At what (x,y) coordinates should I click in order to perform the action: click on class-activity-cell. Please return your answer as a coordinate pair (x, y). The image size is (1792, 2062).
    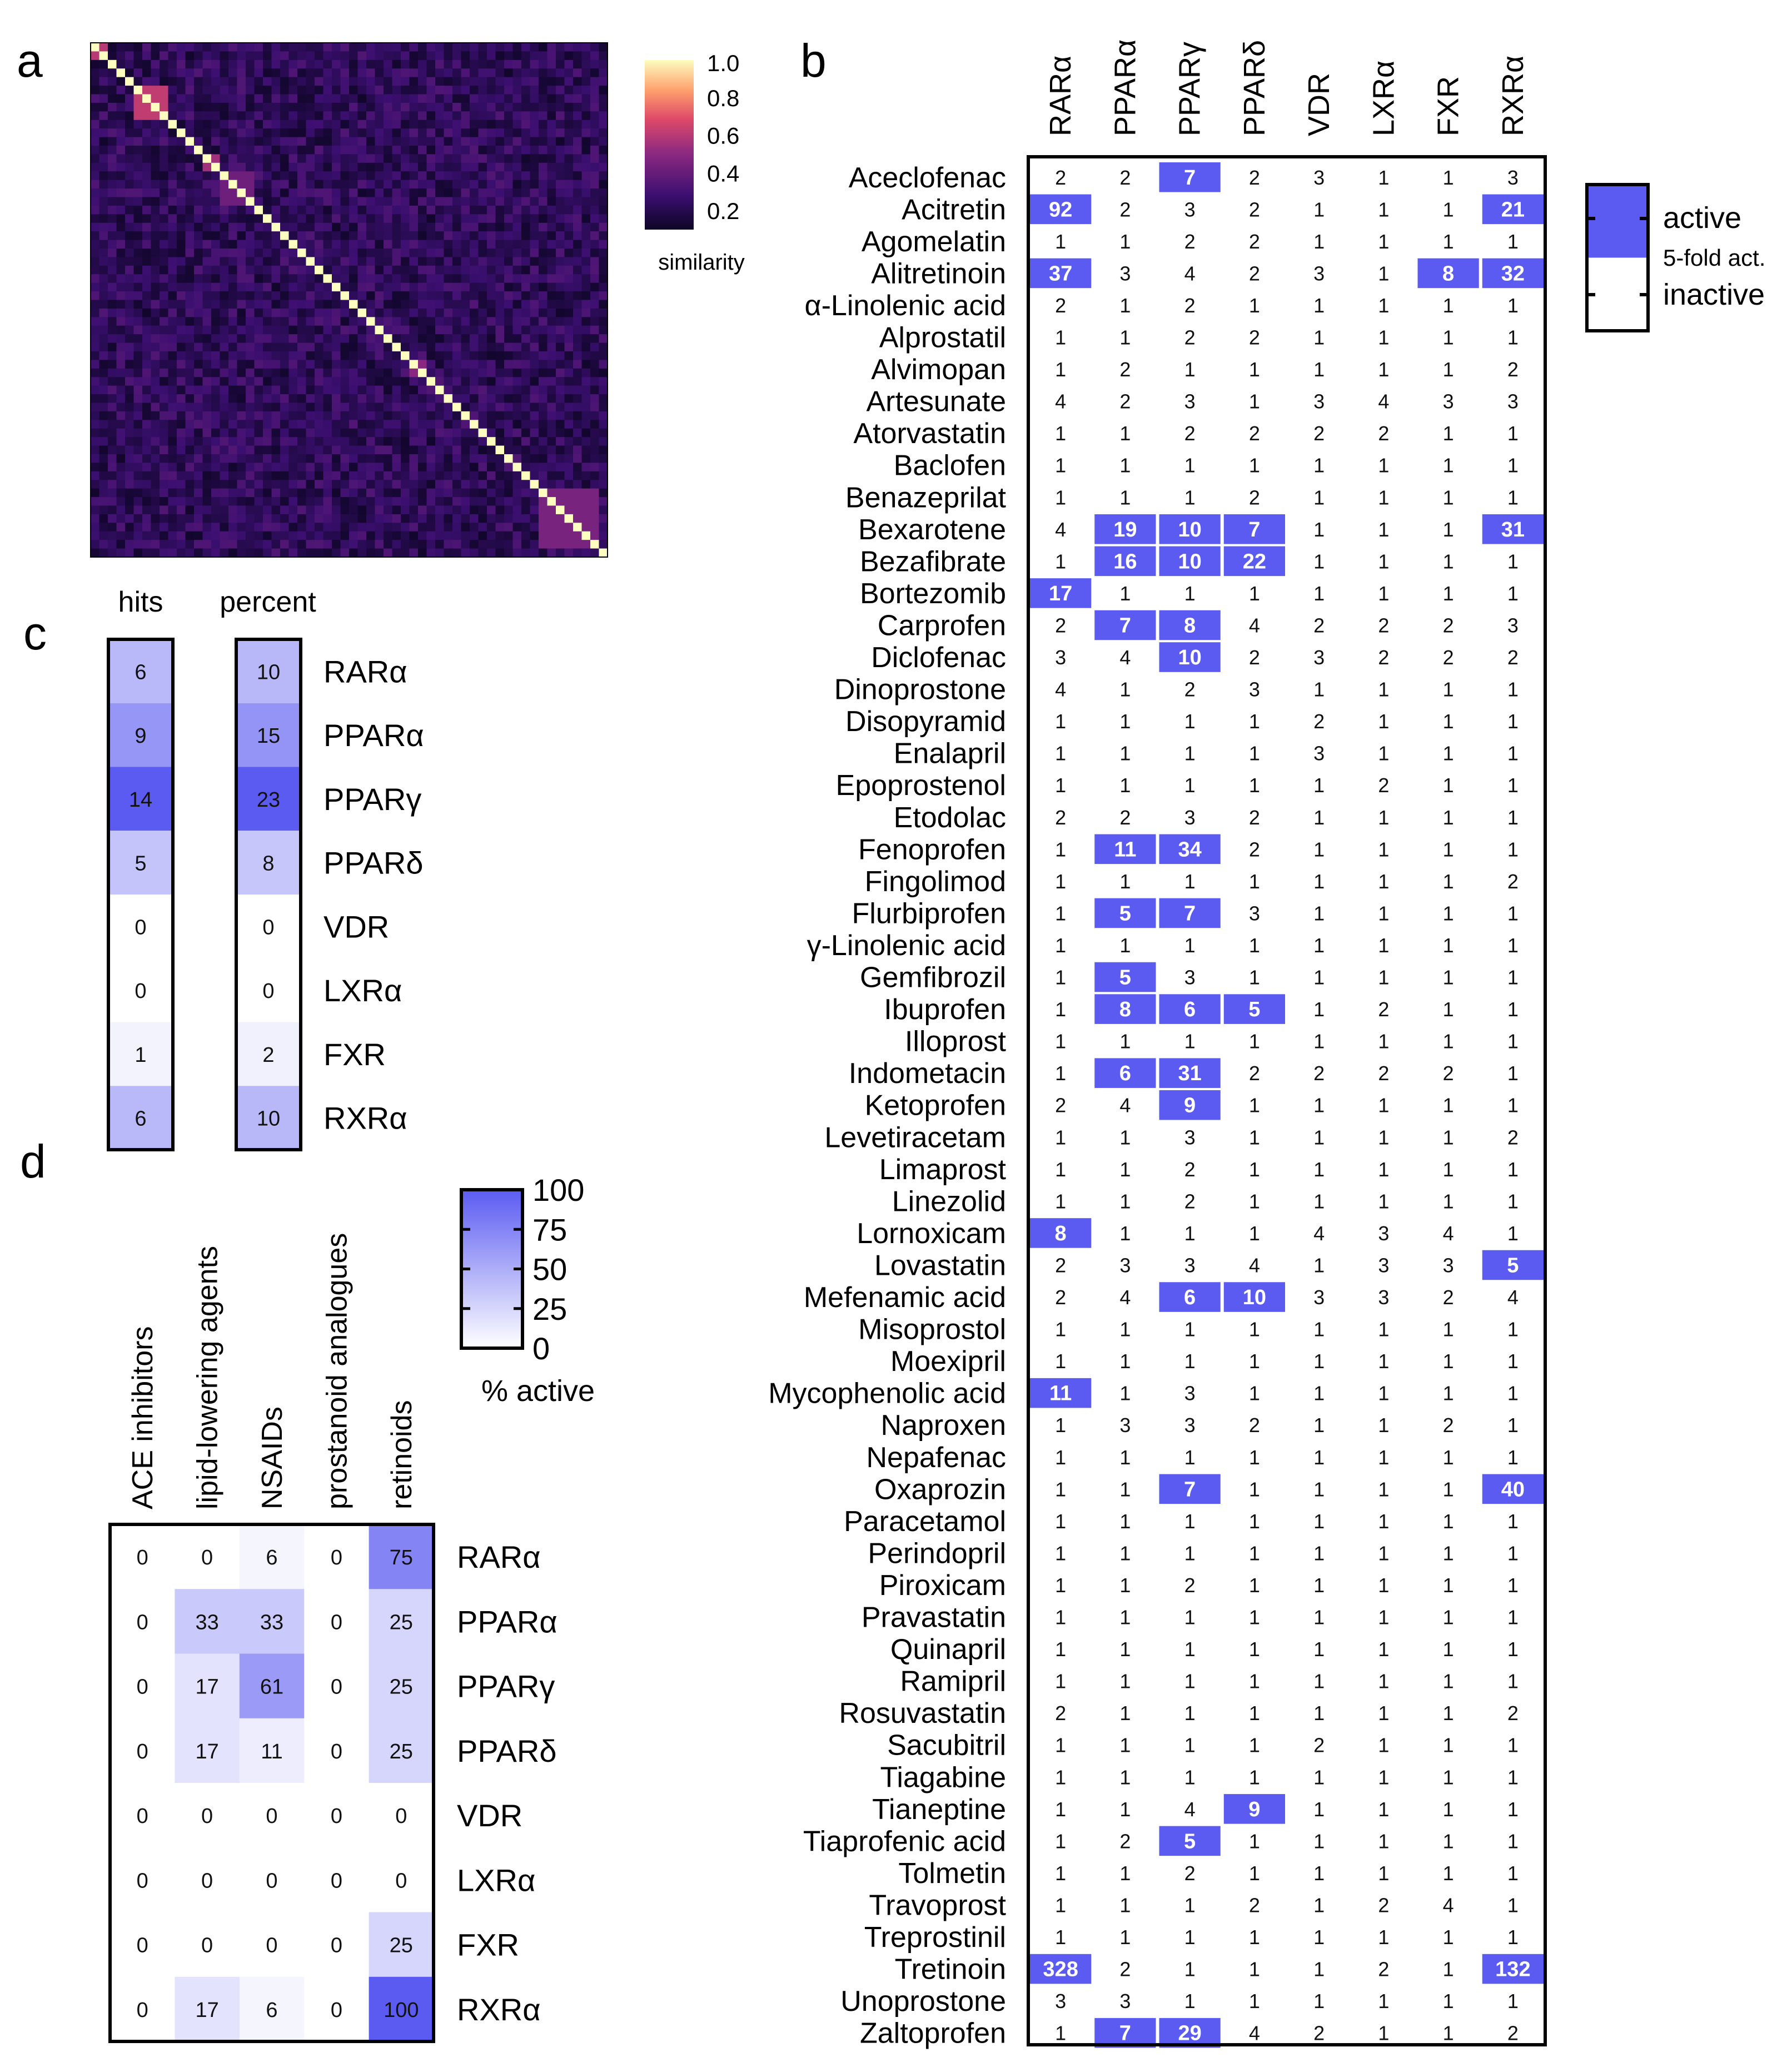
    Looking at the image, I should click on (337, 1686).